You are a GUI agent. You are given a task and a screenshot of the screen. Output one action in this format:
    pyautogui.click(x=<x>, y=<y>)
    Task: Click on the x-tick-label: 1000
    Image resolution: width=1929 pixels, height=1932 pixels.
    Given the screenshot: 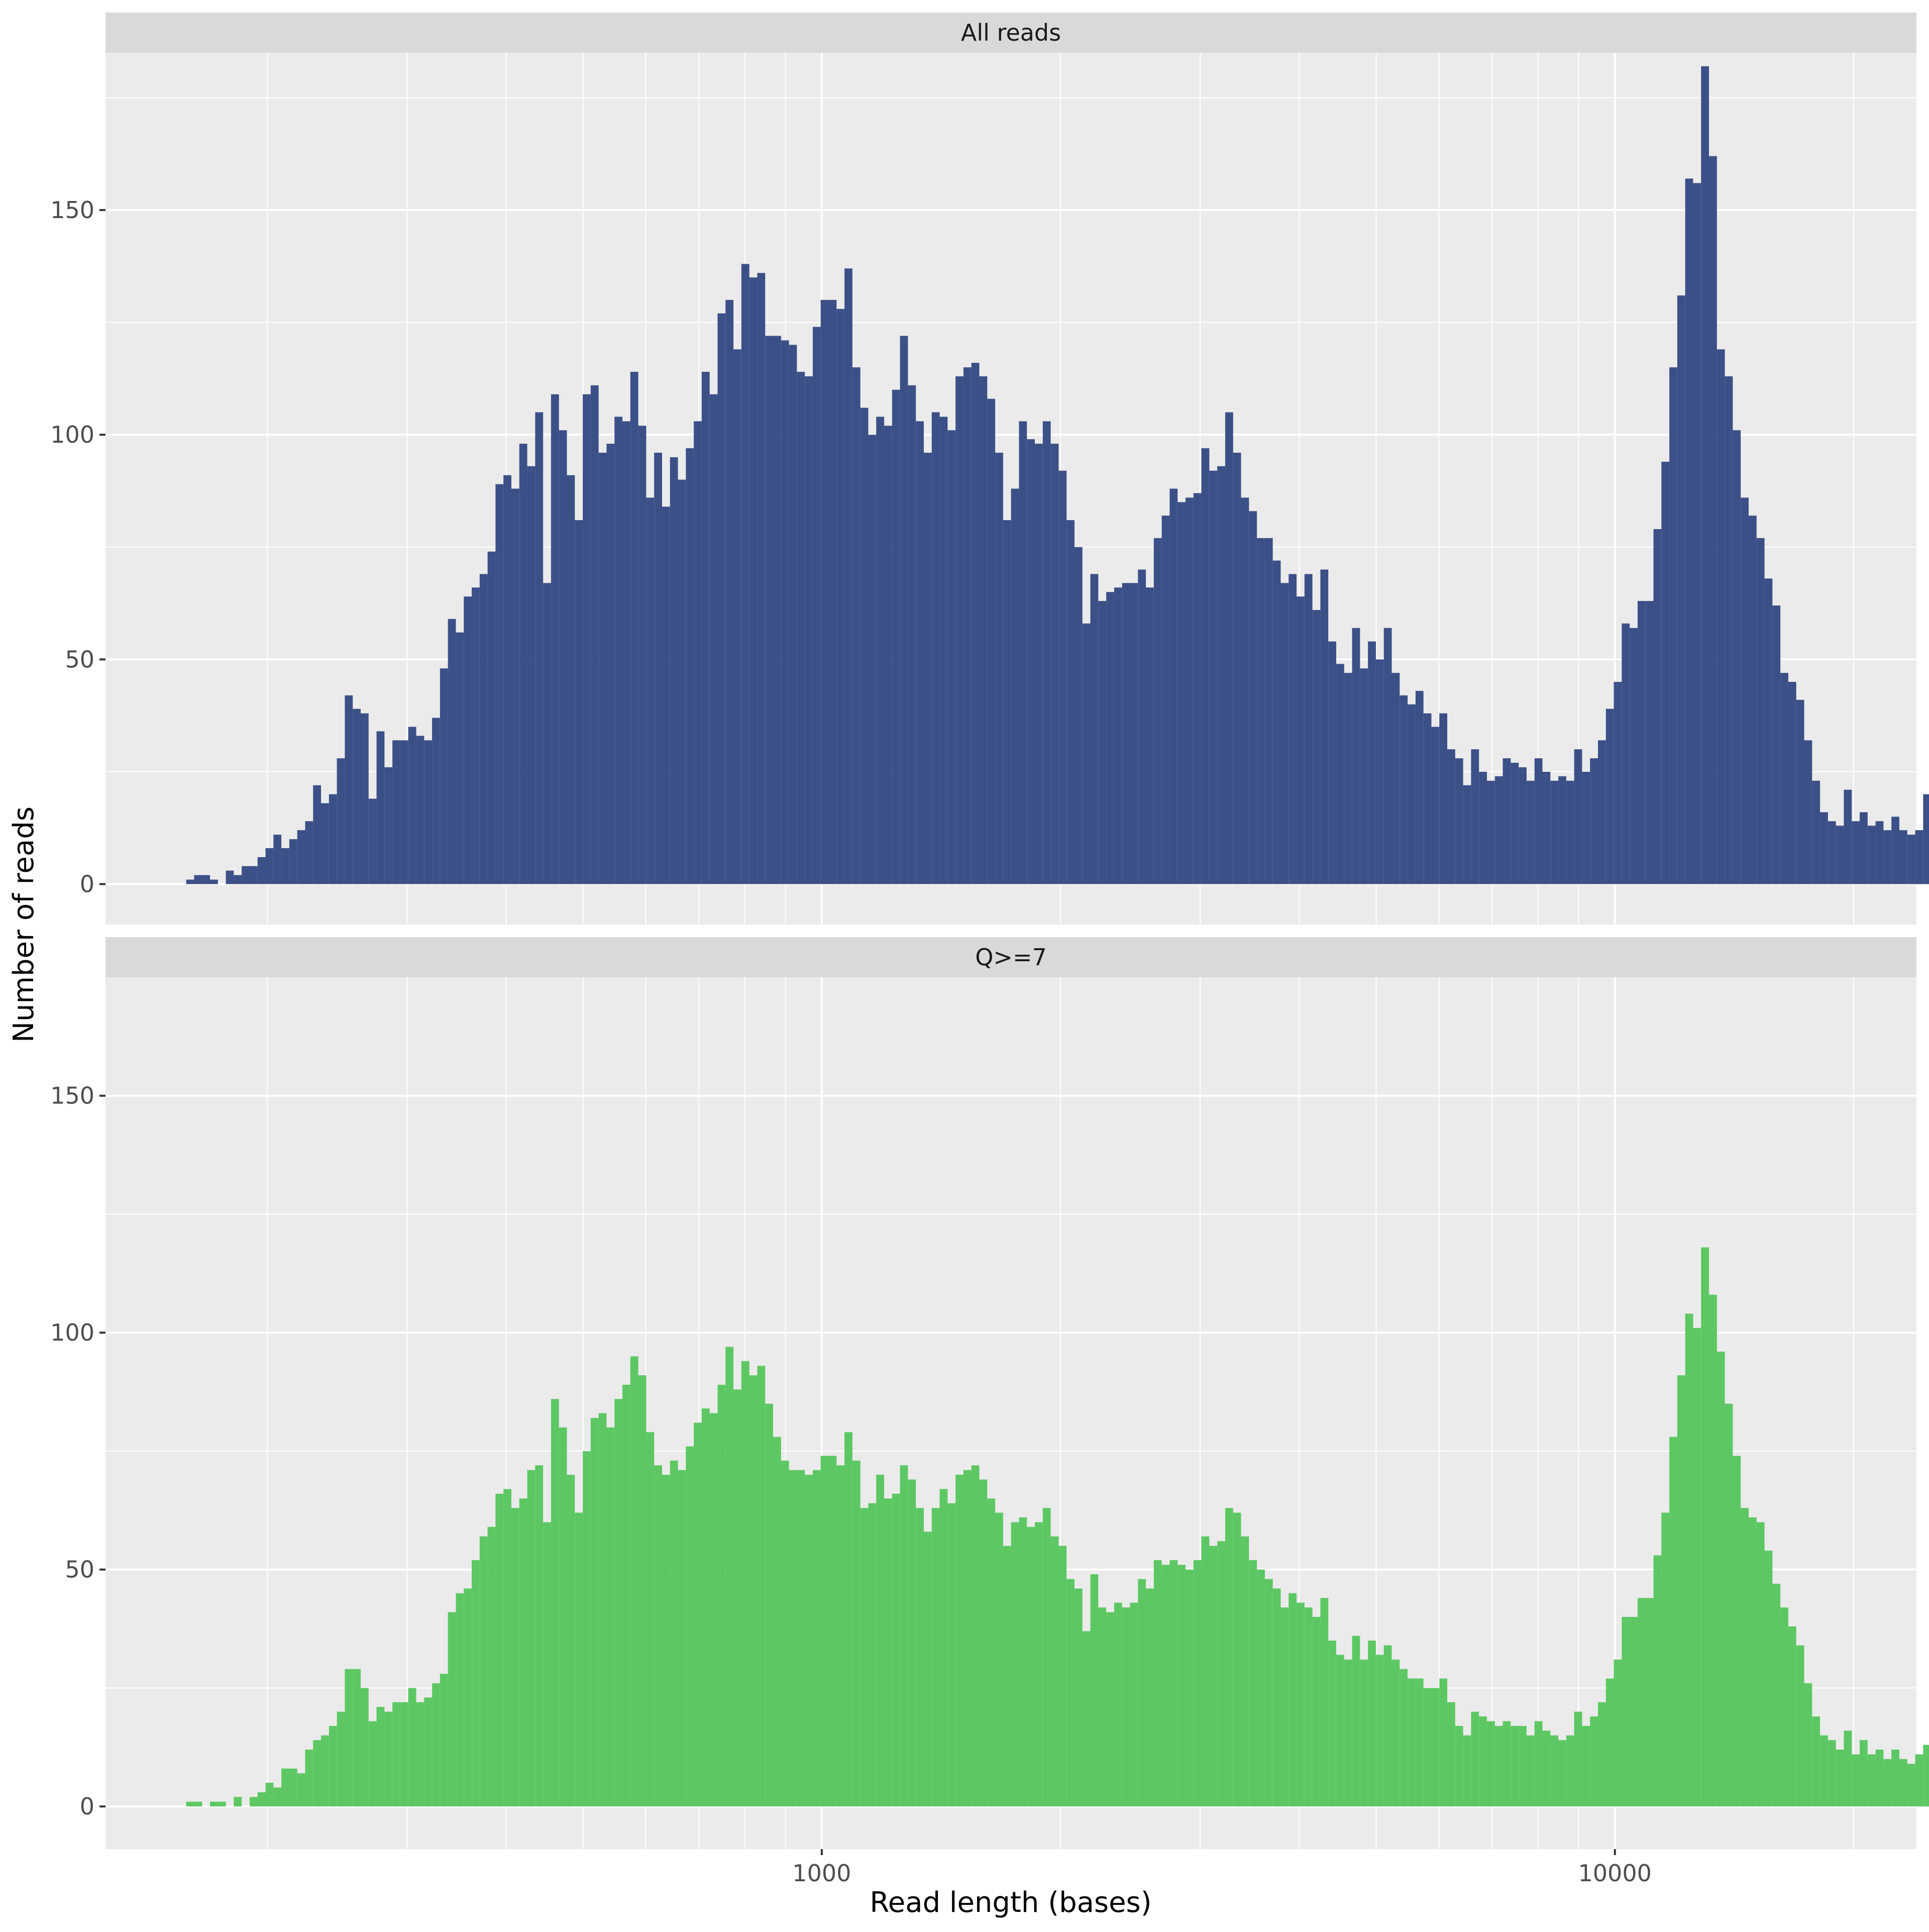 What is the action you would take?
    pyautogui.click(x=821, y=1873)
    